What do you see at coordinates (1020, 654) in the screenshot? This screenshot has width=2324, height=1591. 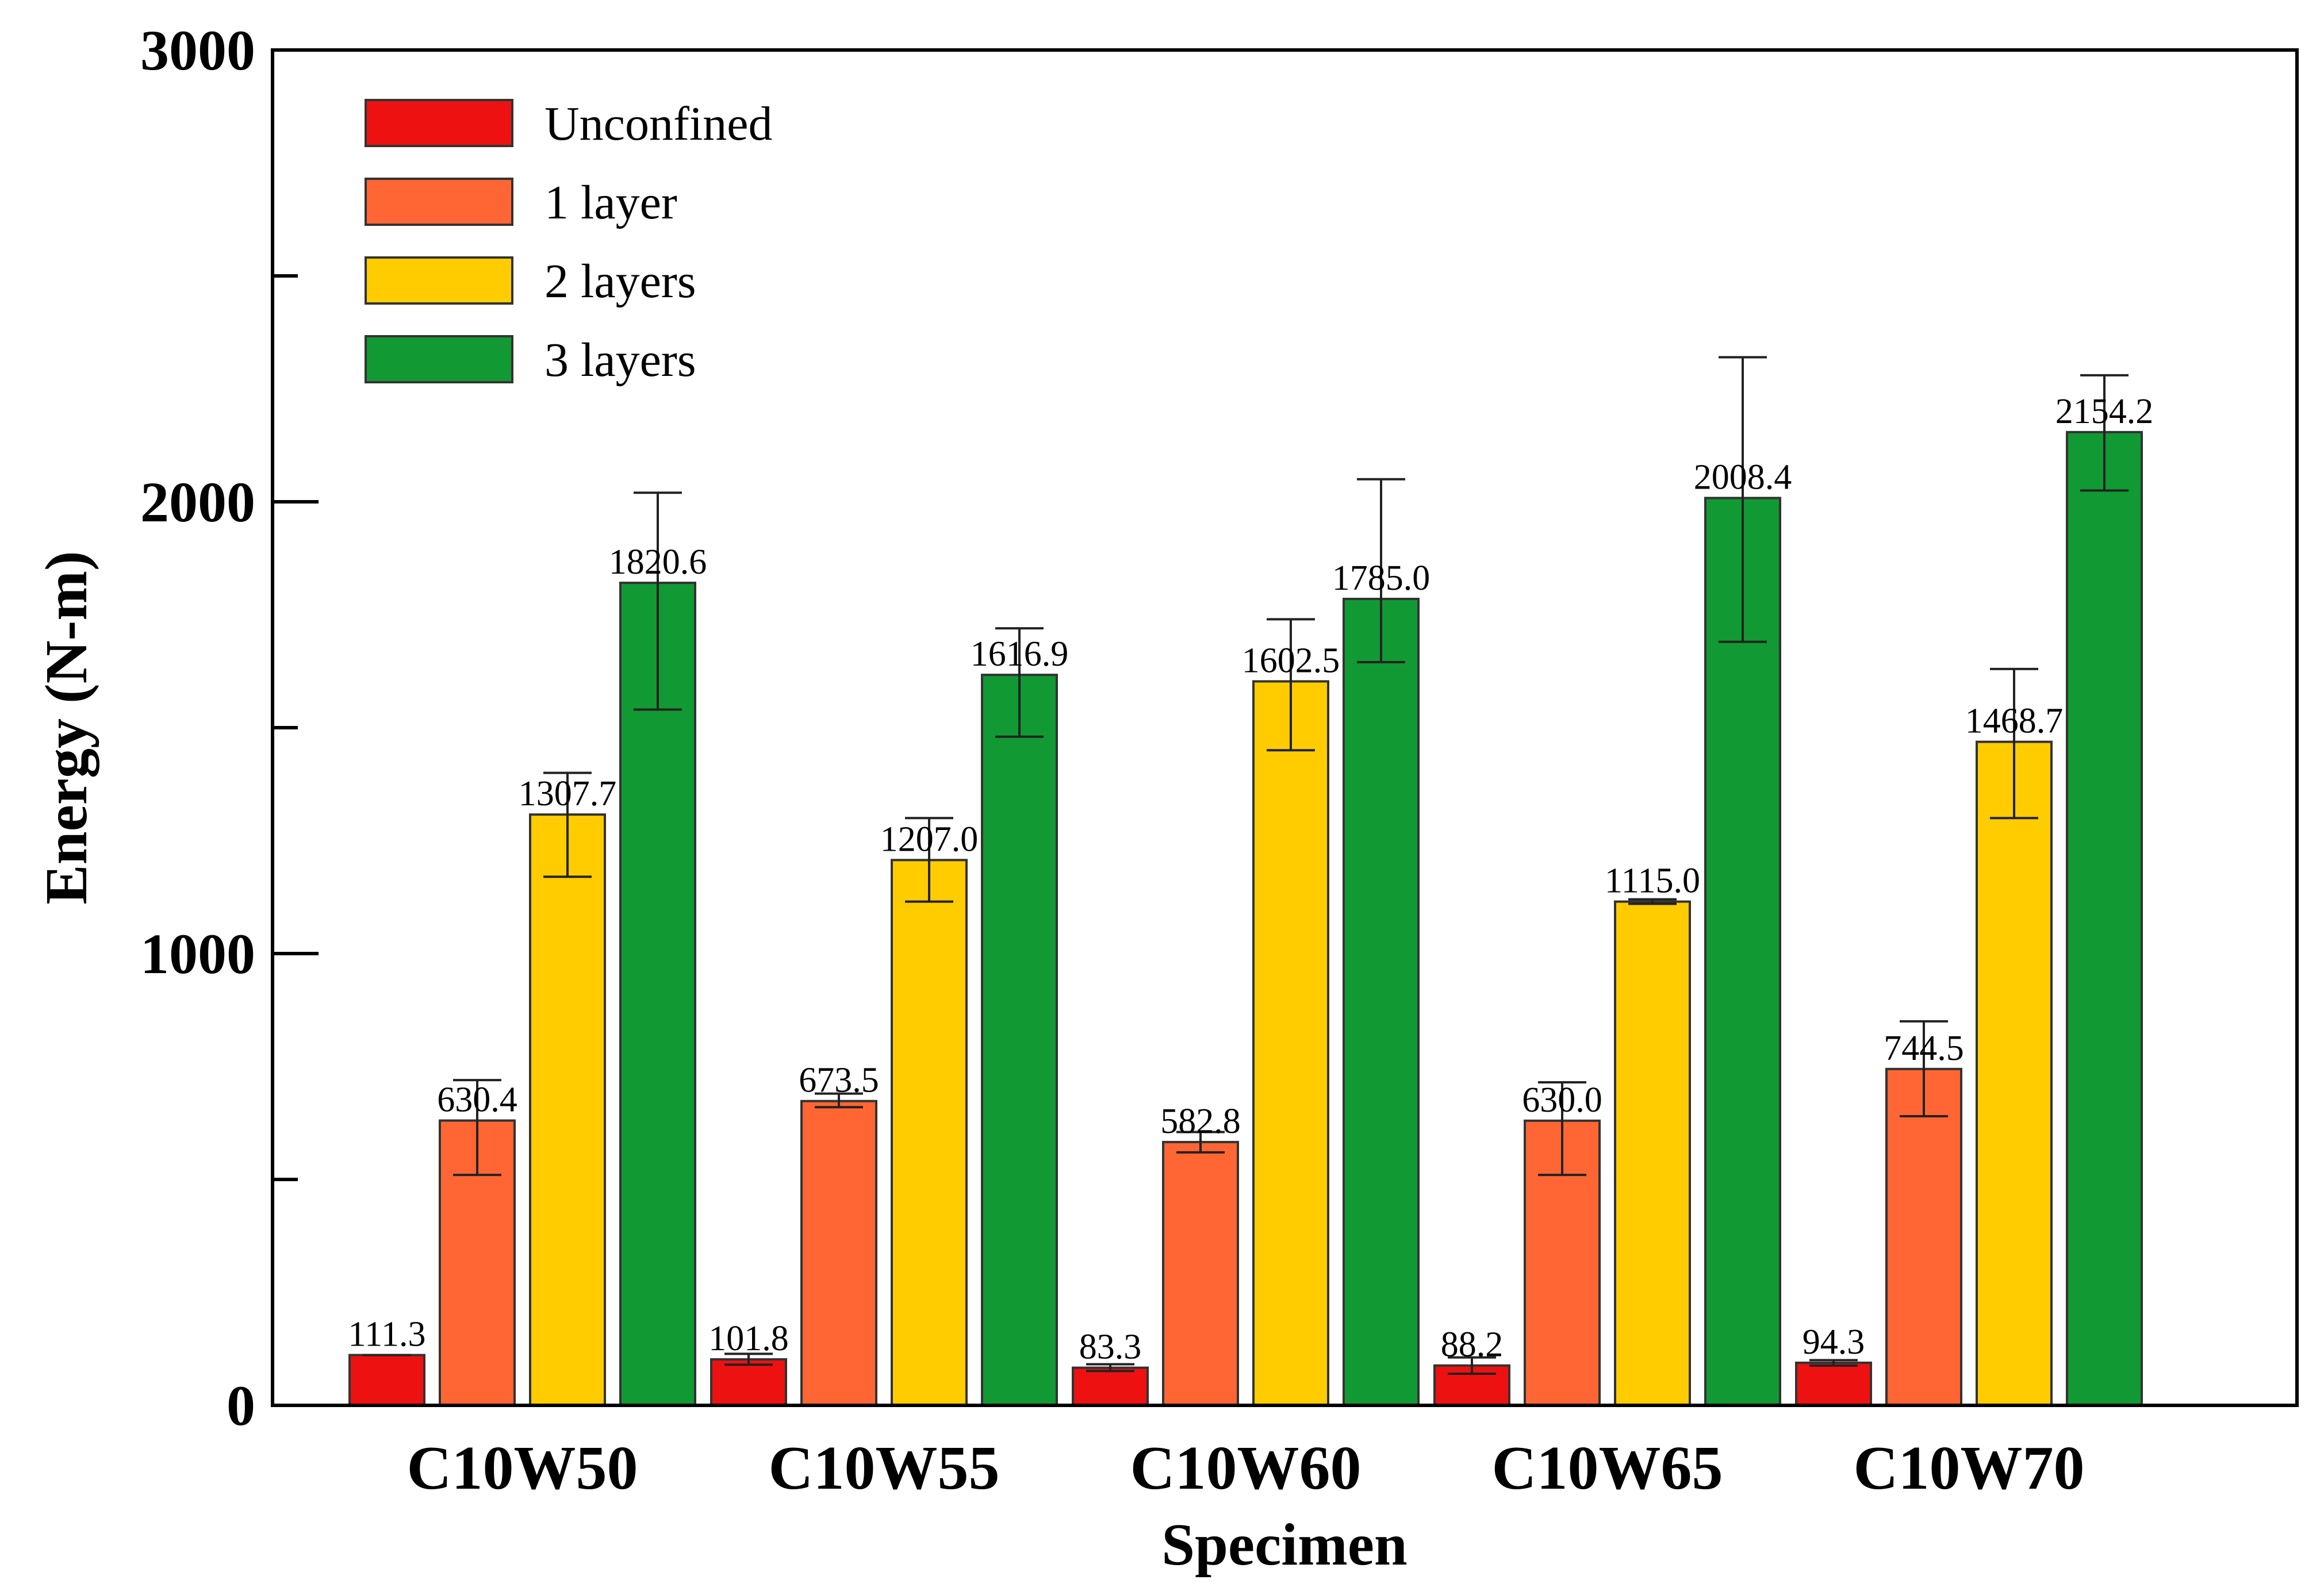 I see `data-label-c10w55-3-layers: 1616.9` at bounding box center [1020, 654].